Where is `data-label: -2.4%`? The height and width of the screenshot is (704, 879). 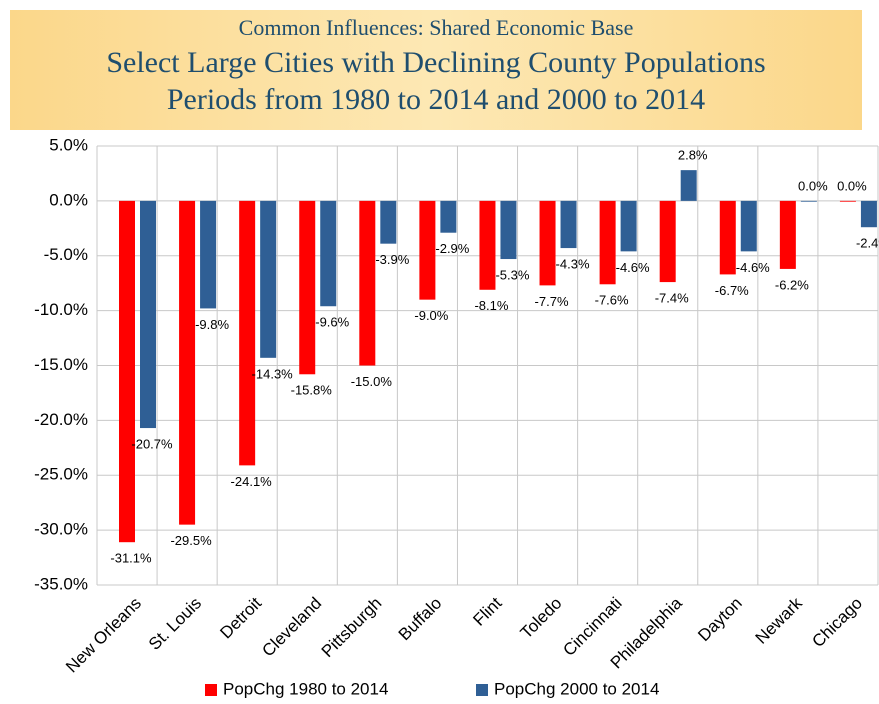 data-label: -2.4% is located at coordinates (867, 243).